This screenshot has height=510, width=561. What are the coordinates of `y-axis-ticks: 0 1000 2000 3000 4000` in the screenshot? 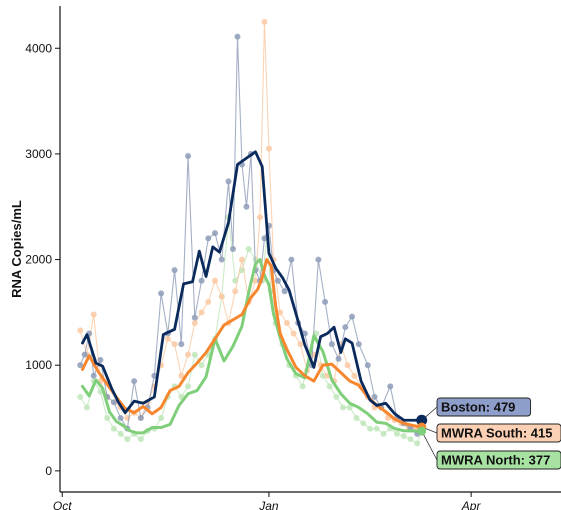 It's located at (42, 259).